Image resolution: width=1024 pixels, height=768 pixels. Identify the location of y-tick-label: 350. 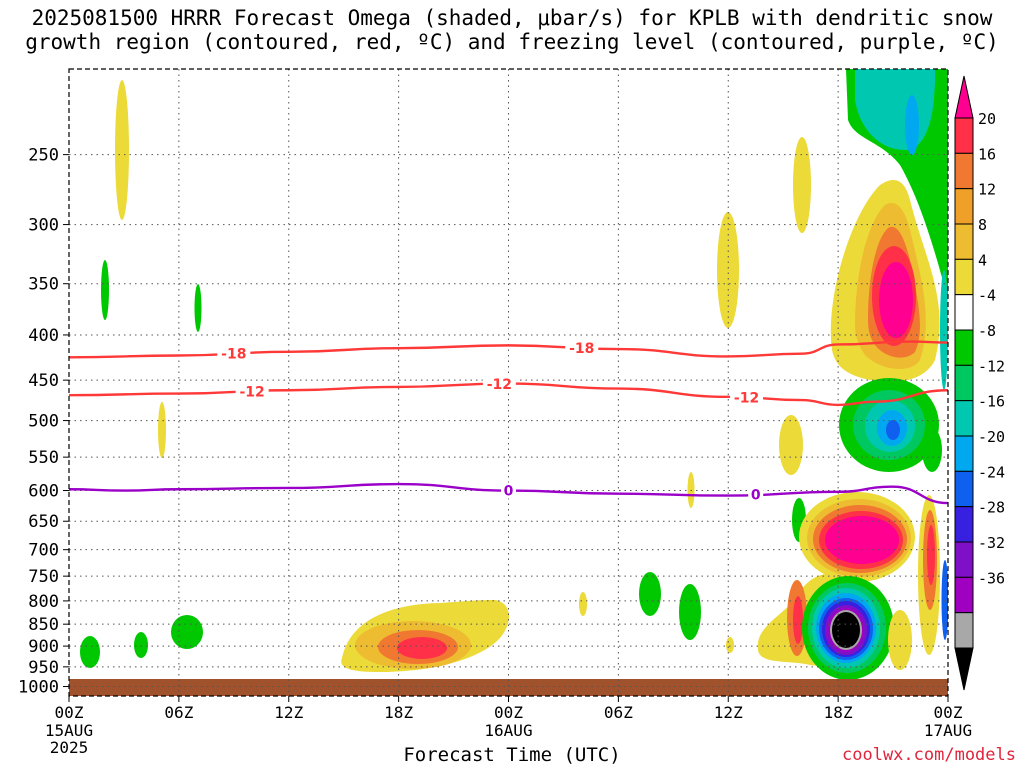
(43, 285).